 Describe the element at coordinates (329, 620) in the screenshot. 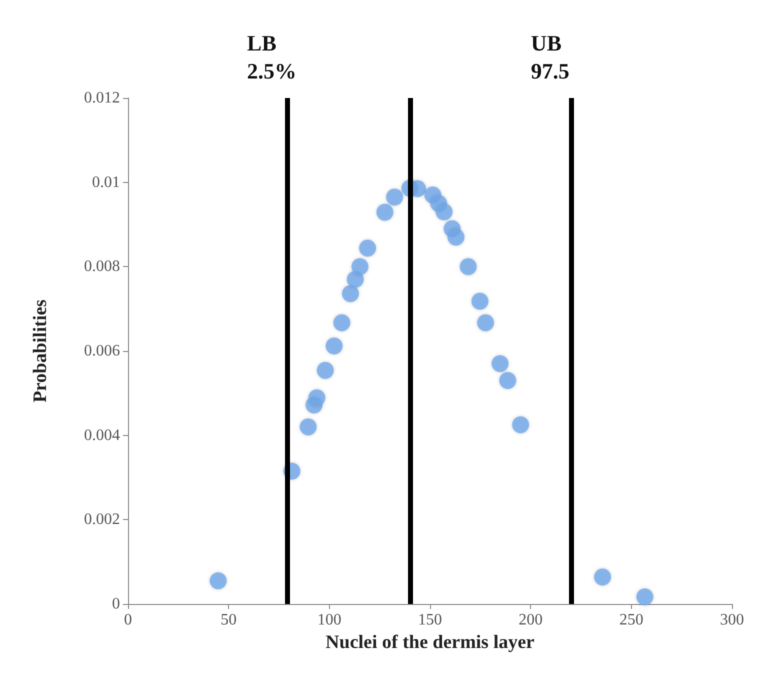

I see `x-tick-label: 100` at that location.